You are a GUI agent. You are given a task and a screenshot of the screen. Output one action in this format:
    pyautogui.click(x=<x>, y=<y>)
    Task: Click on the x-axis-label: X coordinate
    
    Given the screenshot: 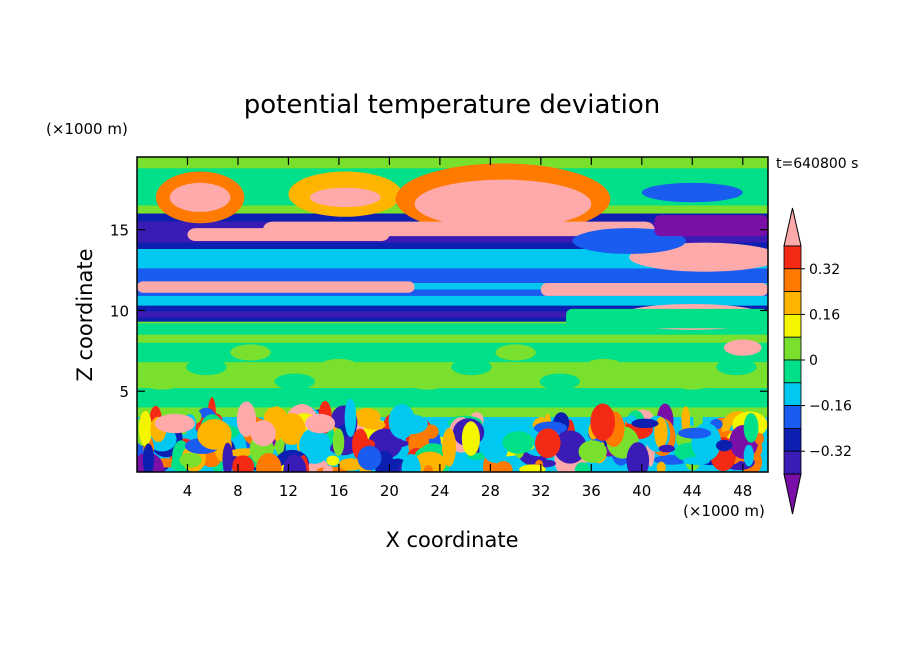 What is the action you would take?
    pyautogui.click(x=451, y=540)
    